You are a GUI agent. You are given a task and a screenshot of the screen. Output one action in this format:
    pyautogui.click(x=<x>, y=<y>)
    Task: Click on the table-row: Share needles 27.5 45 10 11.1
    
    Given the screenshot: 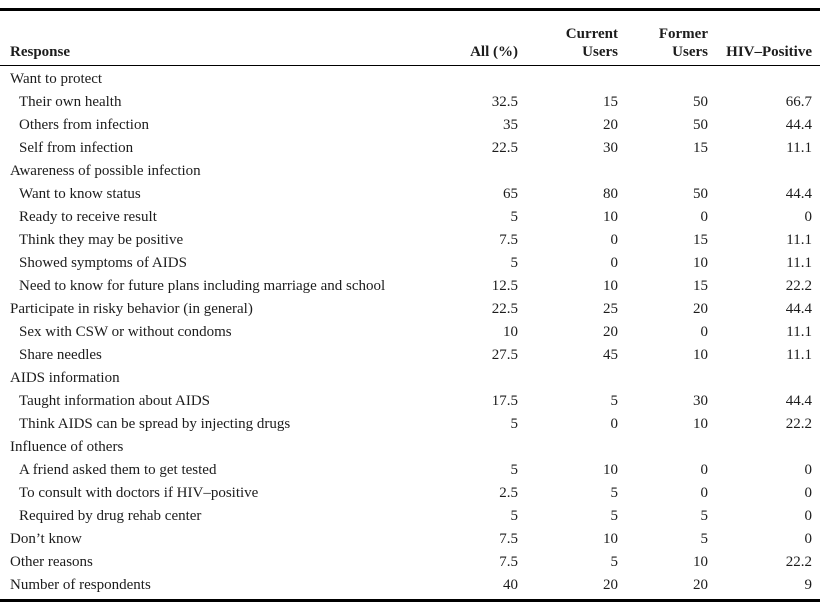 What is the action you would take?
    pyautogui.click(x=410, y=355)
    